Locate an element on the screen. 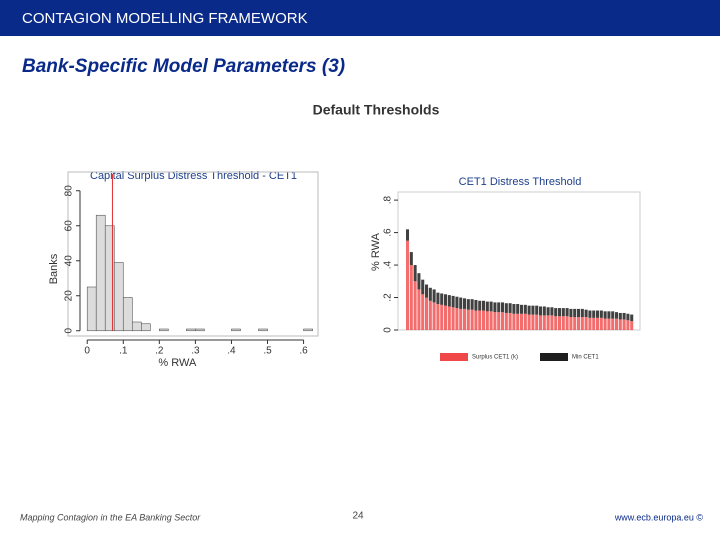 This screenshot has width=720, height=540. y-tick-label: .4 is located at coordinates (388, 264).